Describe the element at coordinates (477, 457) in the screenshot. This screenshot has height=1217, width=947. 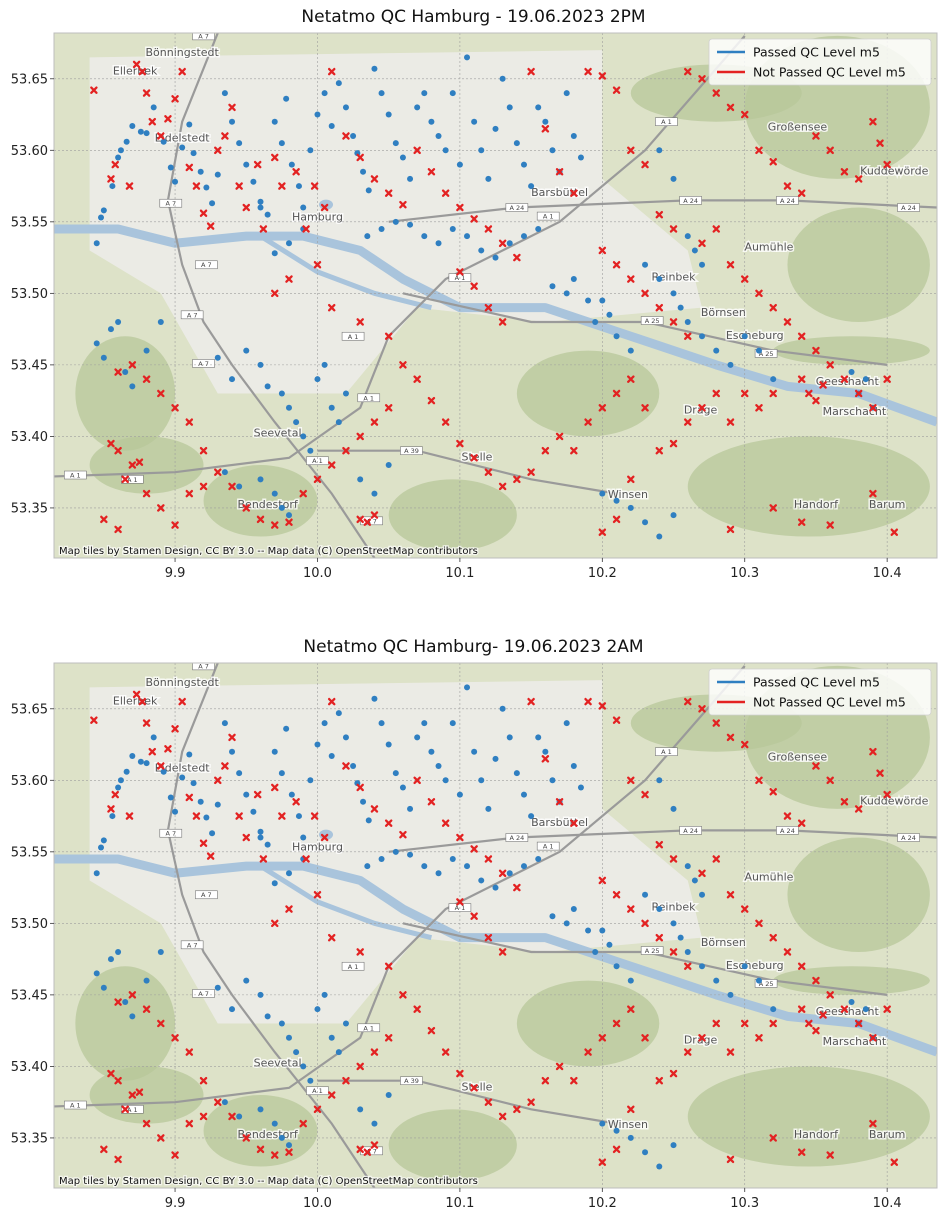
I see `place-label: Stelle` at that location.